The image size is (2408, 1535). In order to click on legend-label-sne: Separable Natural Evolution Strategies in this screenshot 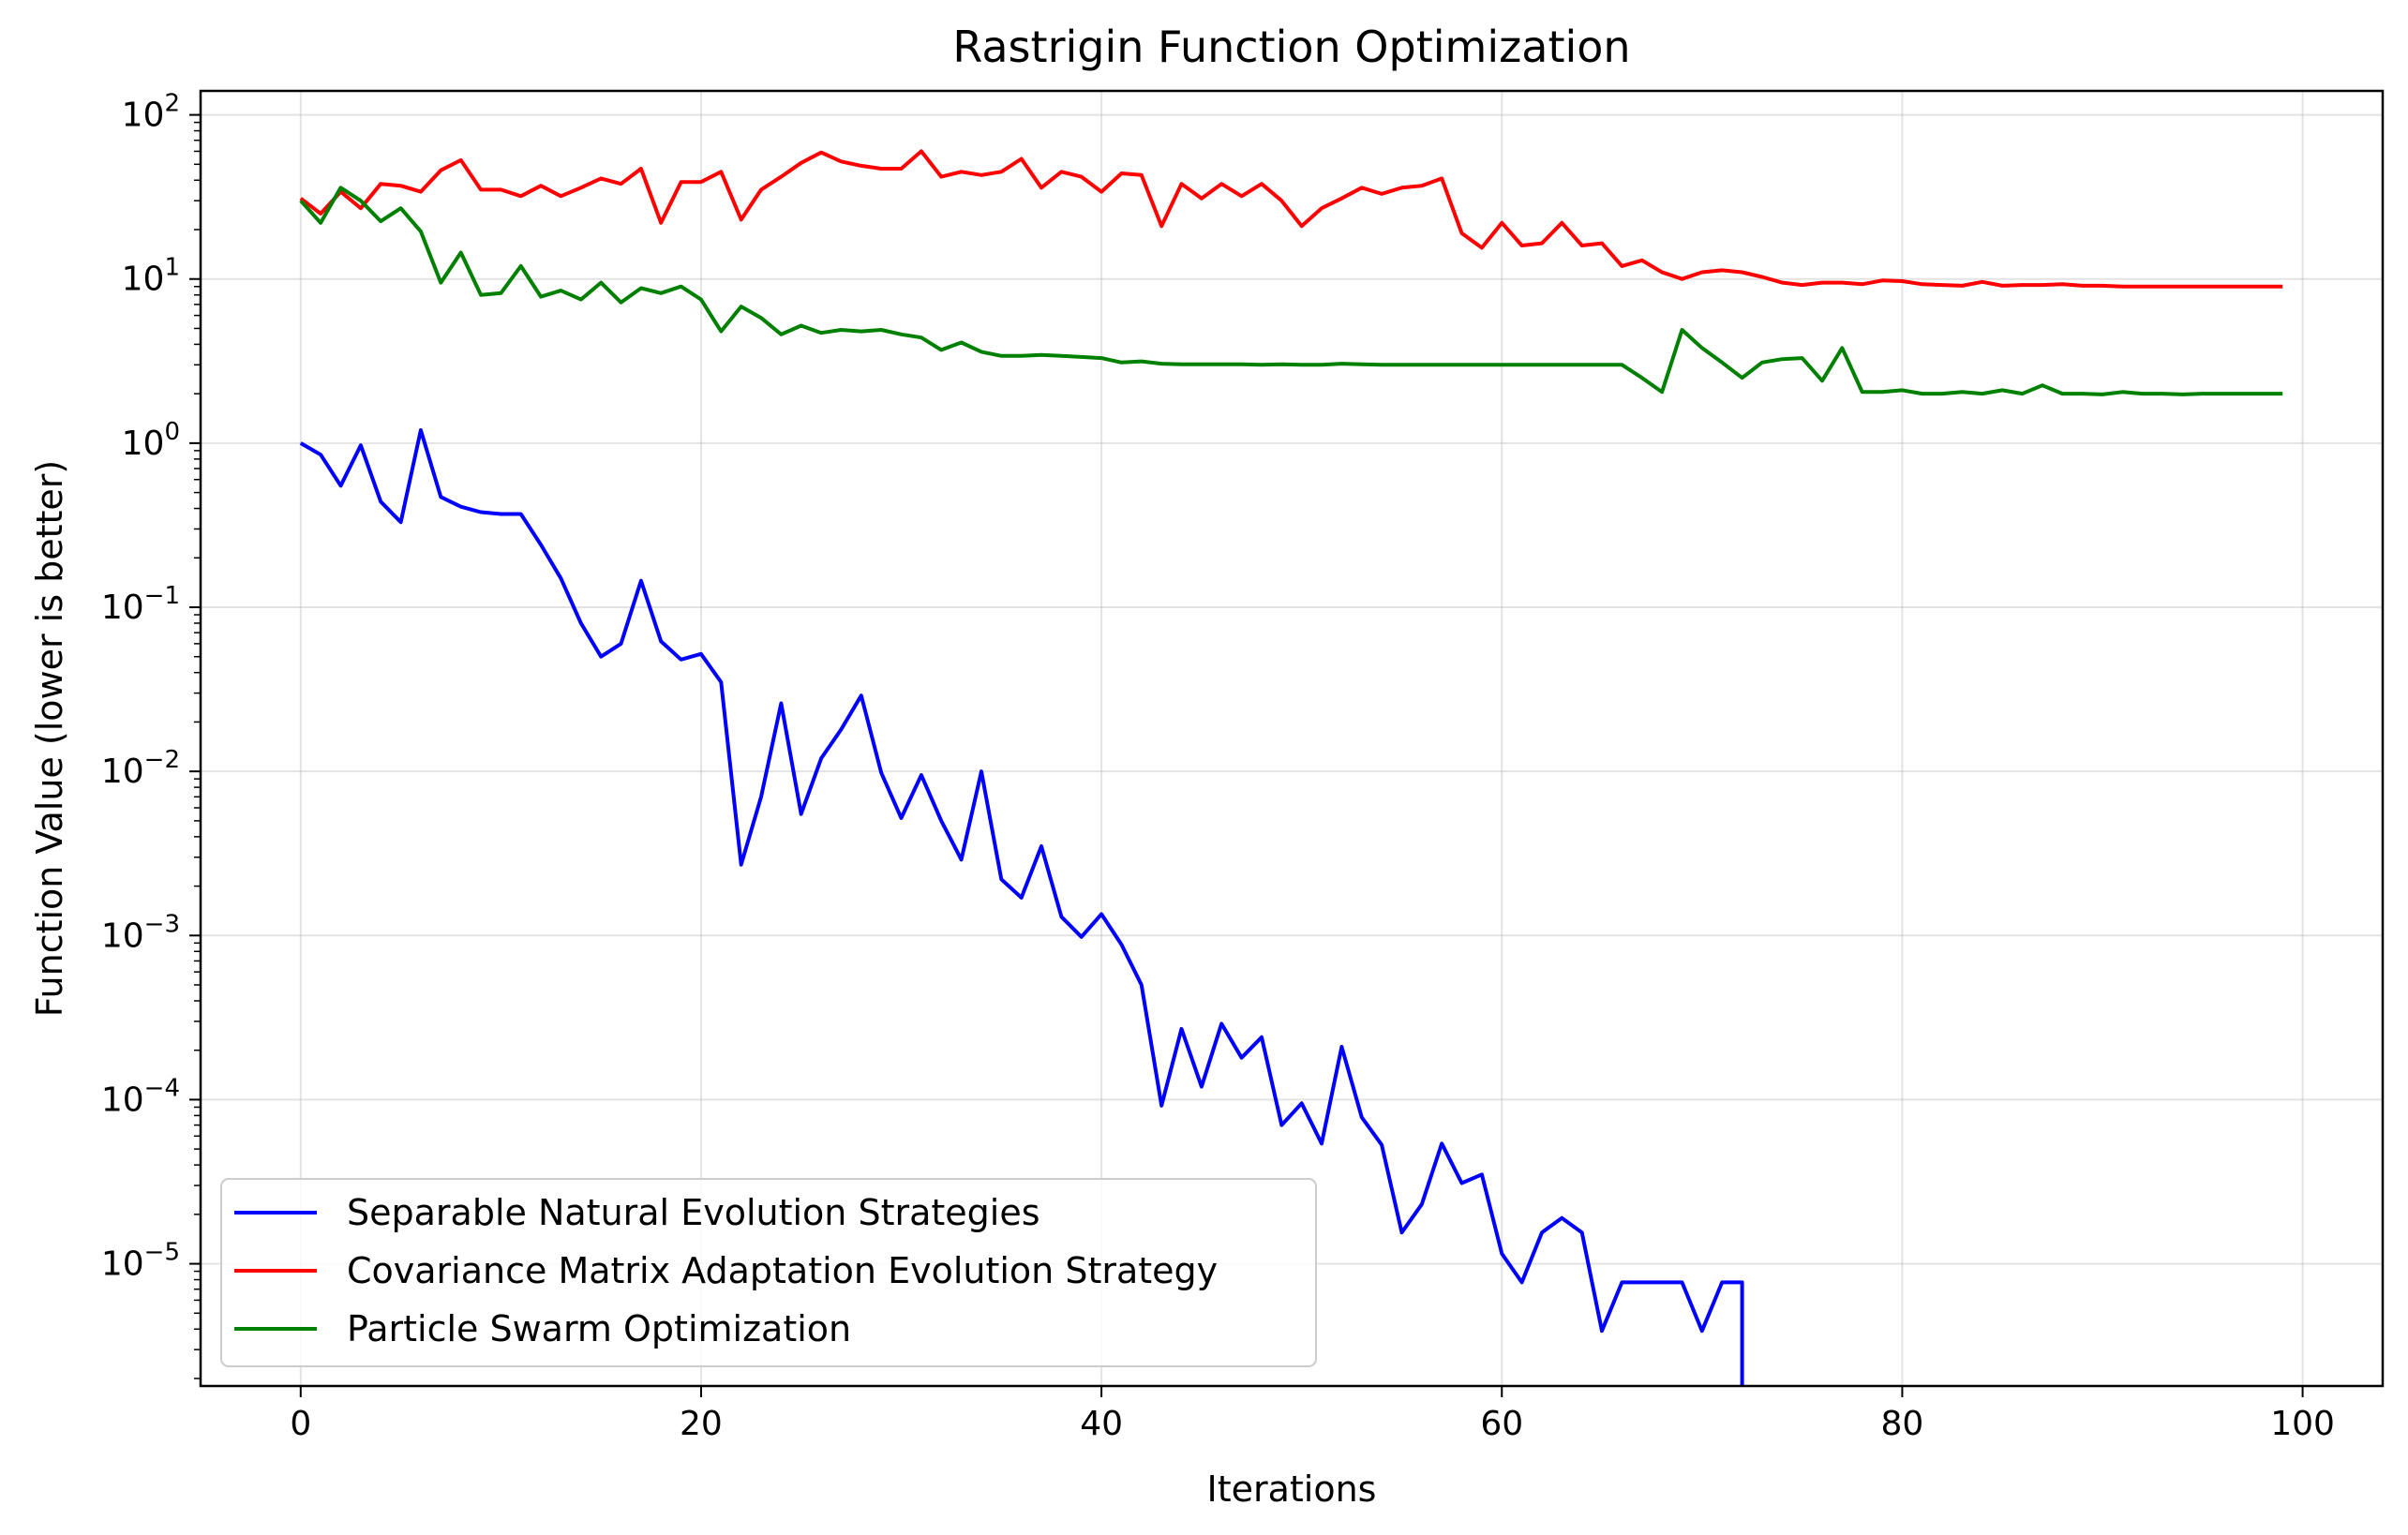, I will do `click(693, 1212)`.